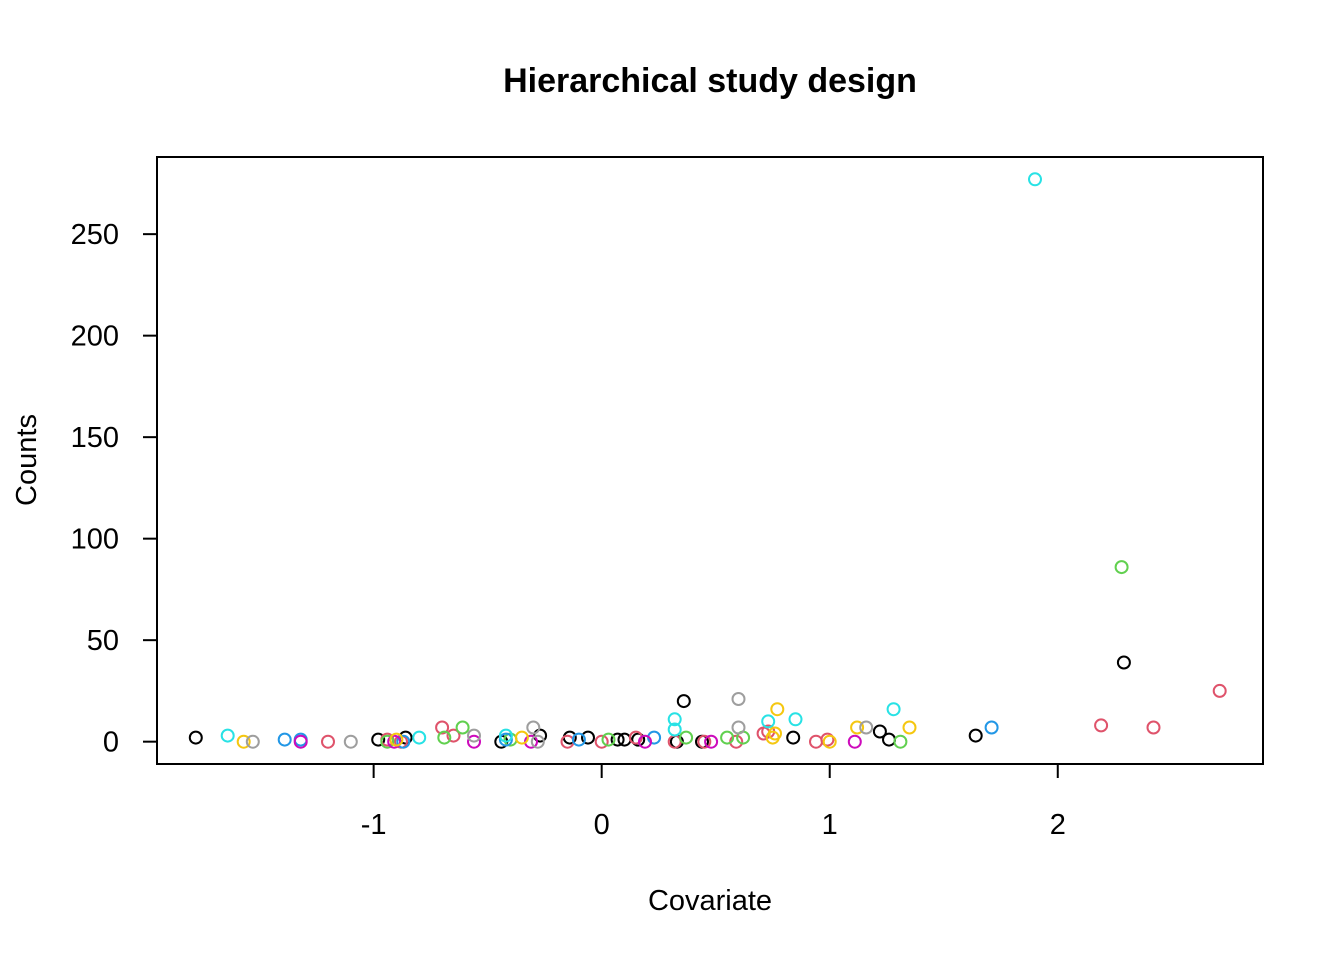 The width and height of the screenshot is (1344, 960). I want to click on x-tick-label: 1, so click(830, 825).